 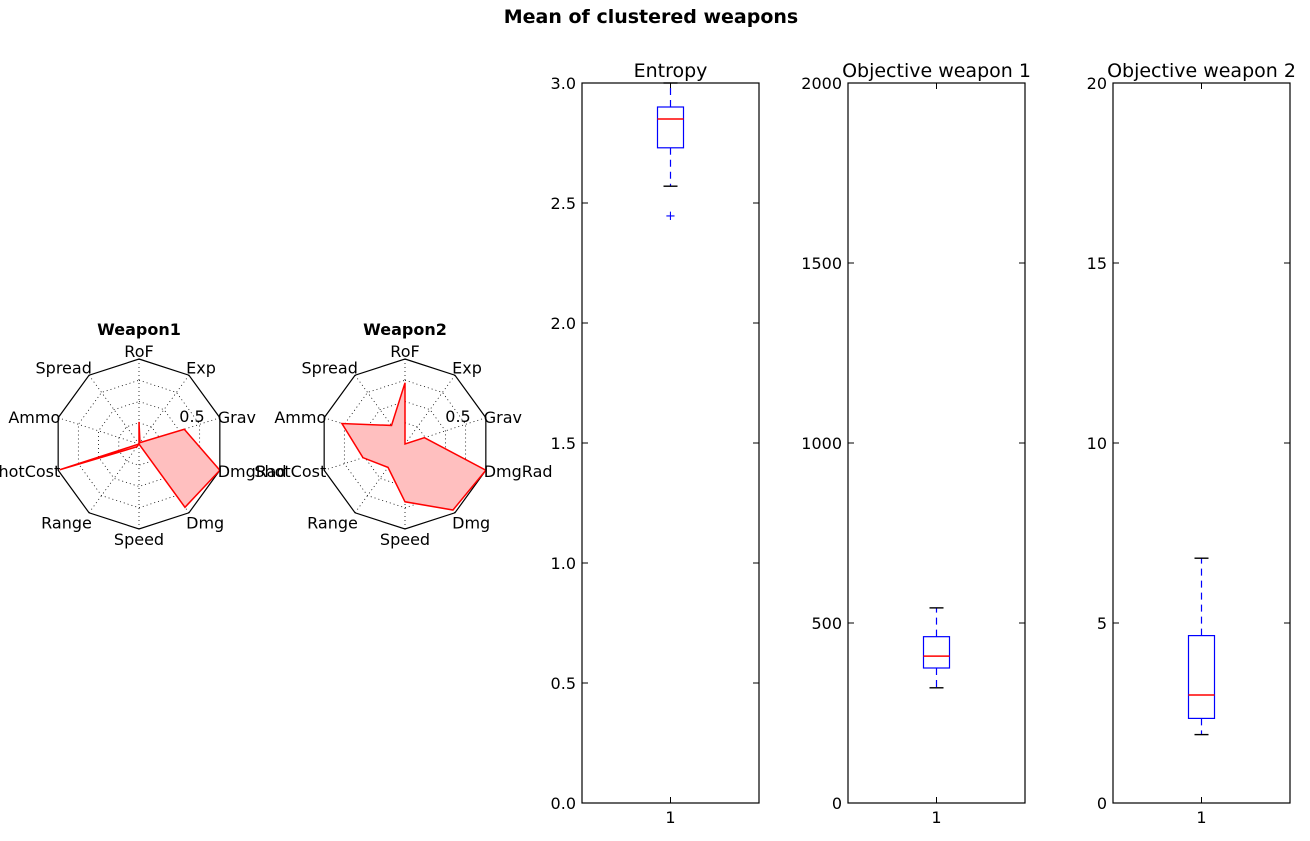 What do you see at coordinates (563, 443) in the screenshot?
I see `box-entropy-ytick-label: 1.5` at bounding box center [563, 443].